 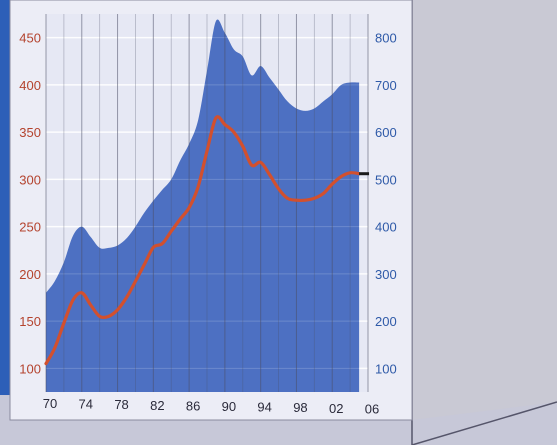 What do you see at coordinates (211, 406) in the screenshot?
I see `x-axis-ticks: 70 74 78 82 86 90 94 98 02 06` at bounding box center [211, 406].